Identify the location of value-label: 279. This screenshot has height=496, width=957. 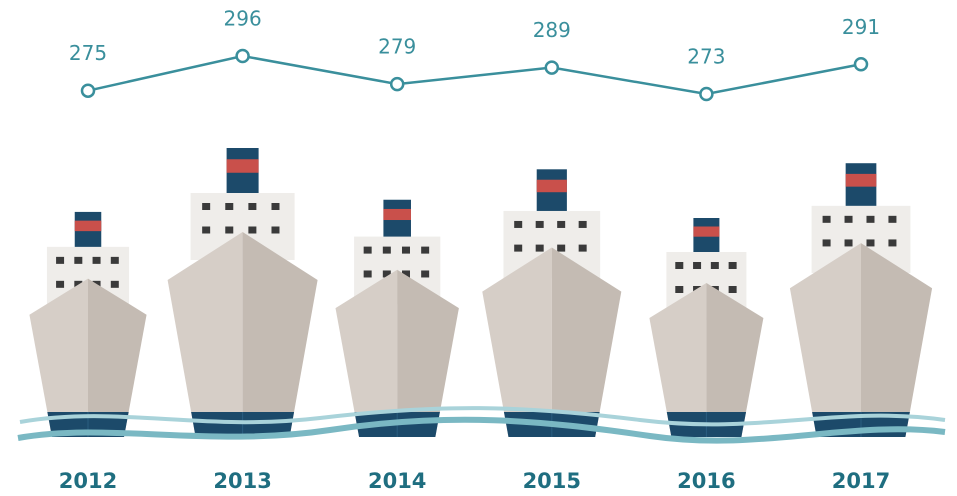
(397, 47).